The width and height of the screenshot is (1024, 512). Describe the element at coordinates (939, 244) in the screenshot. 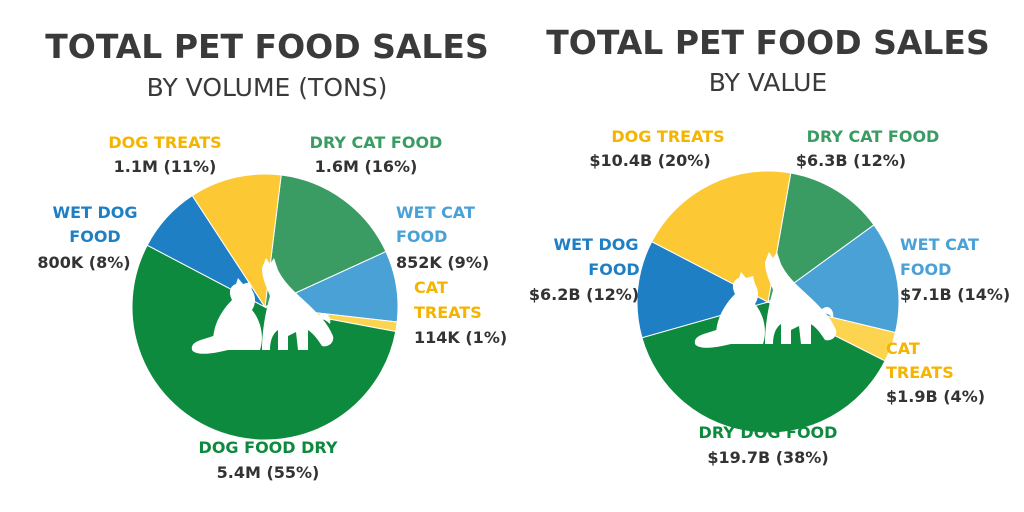

I see `chart-2-label-wet-cat-food-1: WET CAT` at that location.